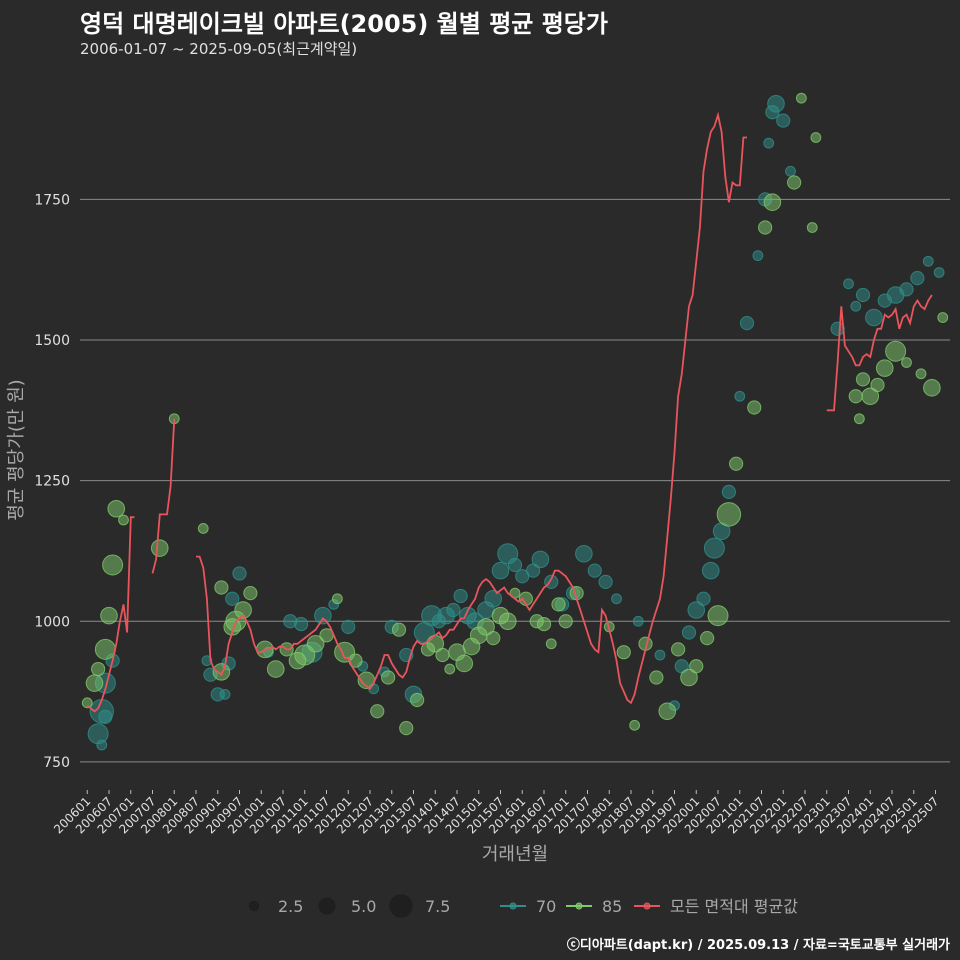  What do you see at coordinates (219, 49) in the screenshot?
I see `chart-subtitle: 2006-01-07 ~ 2025-09-05(최근계약일)` at bounding box center [219, 49].